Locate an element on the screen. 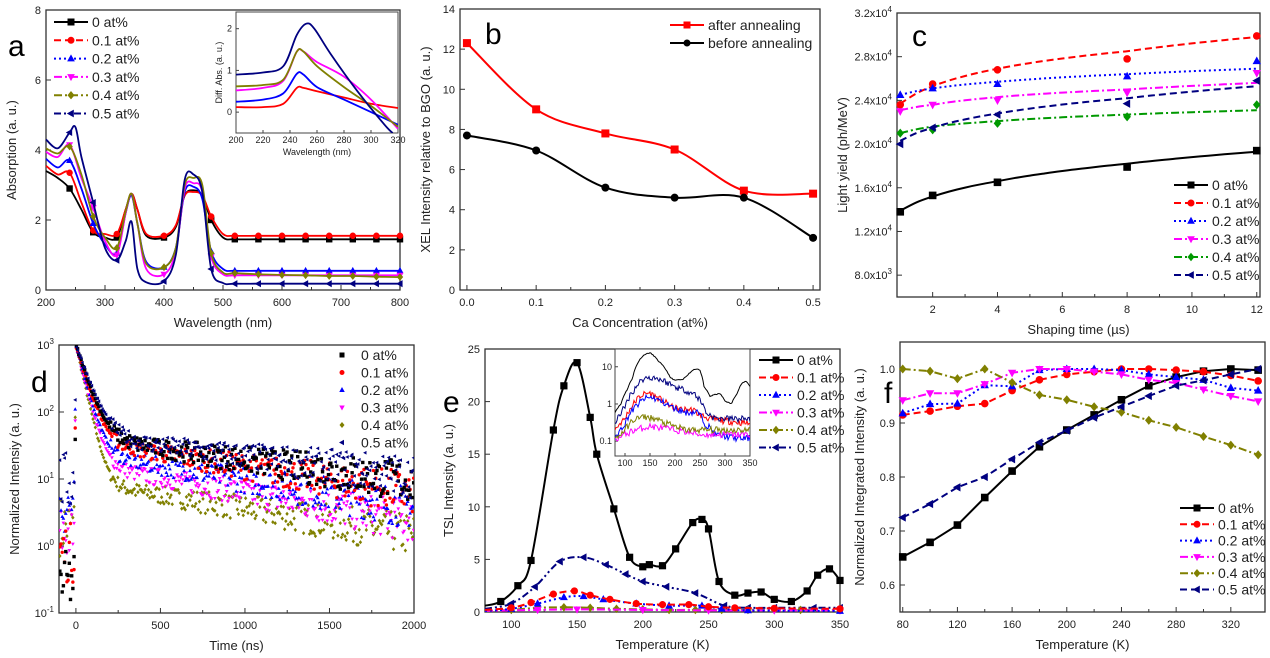 This screenshot has height=658, width=1270. y-tick-label: 4 is located at coordinates (38, 151).